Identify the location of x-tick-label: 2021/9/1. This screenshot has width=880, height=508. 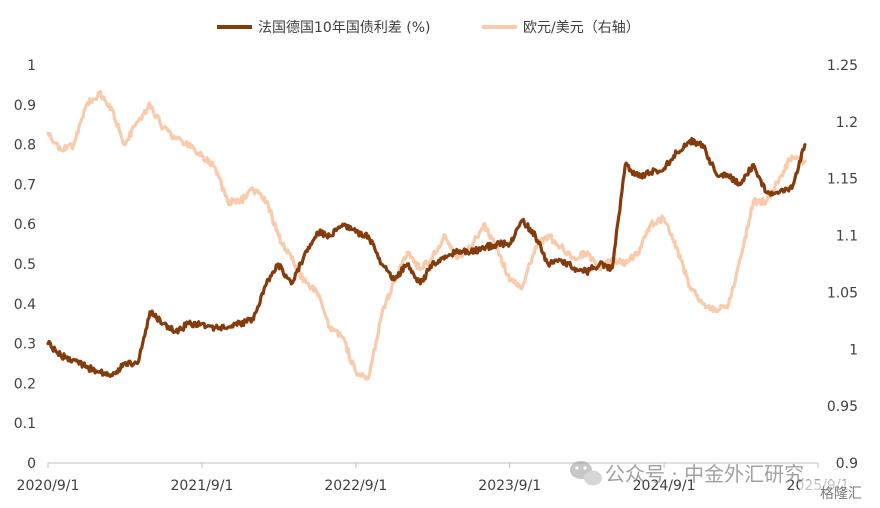
(201, 486).